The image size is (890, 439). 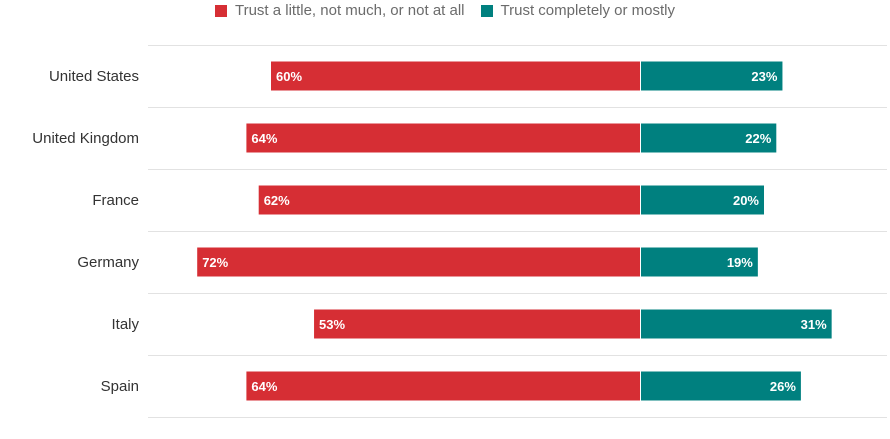 What do you see at coordinates (108, 262) in the screenshot?
I see `category-label: Germany` at bounding box center [108, 262].